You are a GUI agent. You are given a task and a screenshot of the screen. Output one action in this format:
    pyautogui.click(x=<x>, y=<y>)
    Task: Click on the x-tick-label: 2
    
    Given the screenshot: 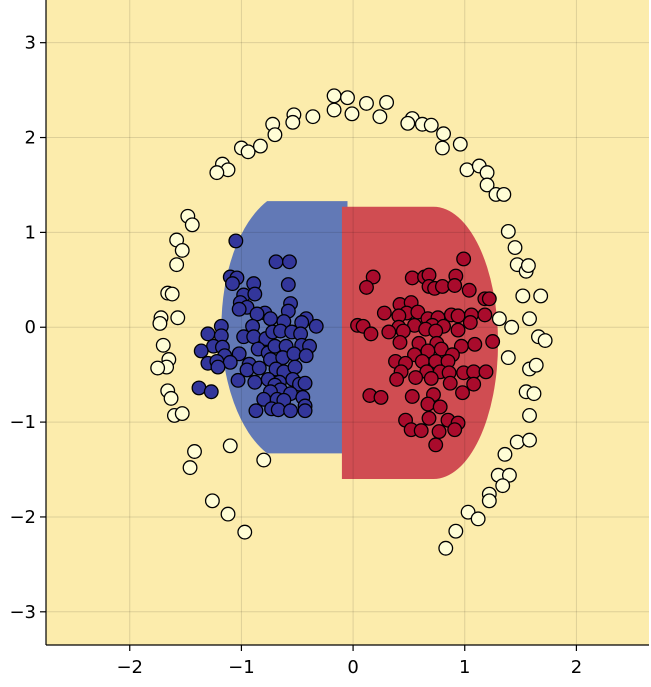 What is the action you would take?
    pyautogui.click(x=576, y=667)
    